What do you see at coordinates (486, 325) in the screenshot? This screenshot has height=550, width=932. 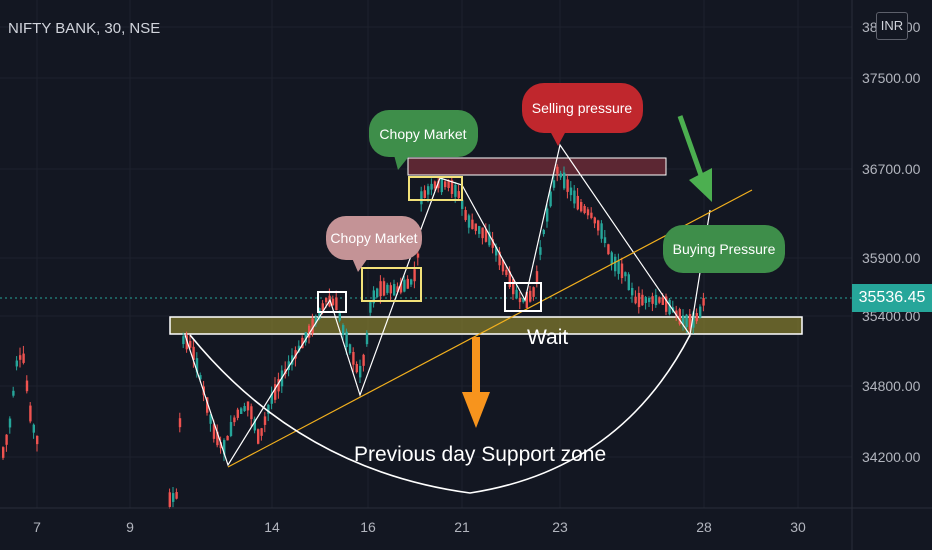 I see `support-zone-band` at bounding box center [486, 325].